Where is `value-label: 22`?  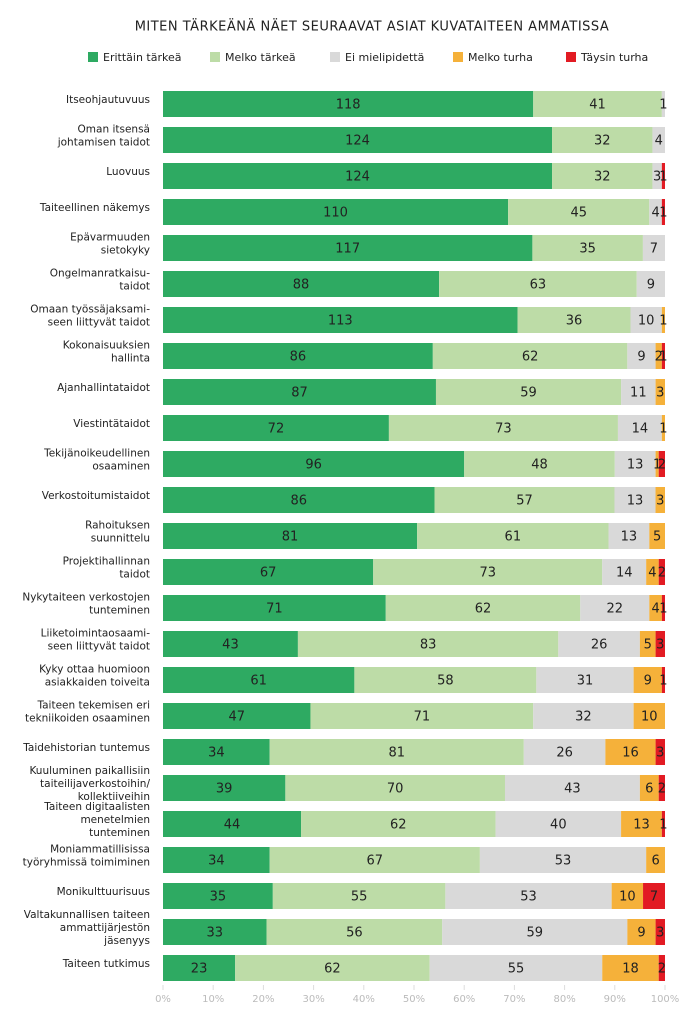 value-label: 22 is located at coordinates (615, 609).